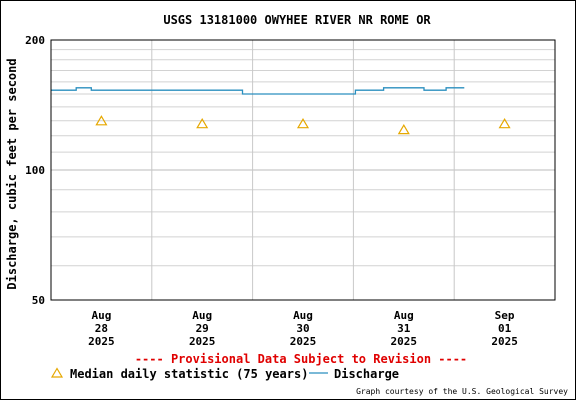 The image size is (576, 404). What do you see at coordinates (35, 40) in the screenshot?
I see `y-tick-label: 200` at bounding box center [35, 40].